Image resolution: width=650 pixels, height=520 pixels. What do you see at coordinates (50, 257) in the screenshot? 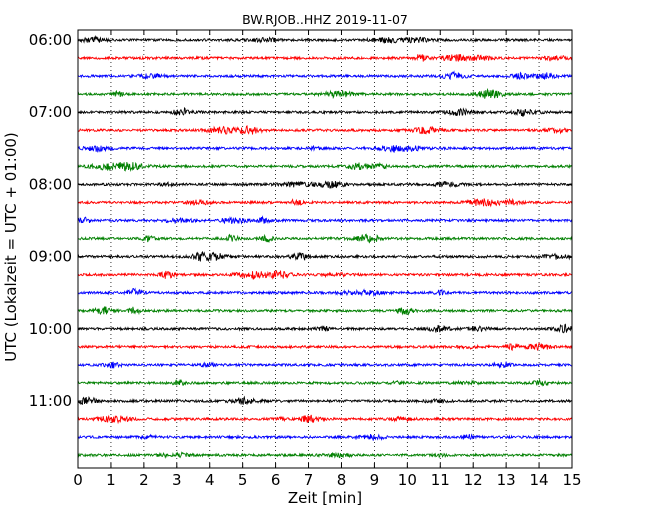
I see `y-tick-label: 09:00` at bounding box center [50, 257].